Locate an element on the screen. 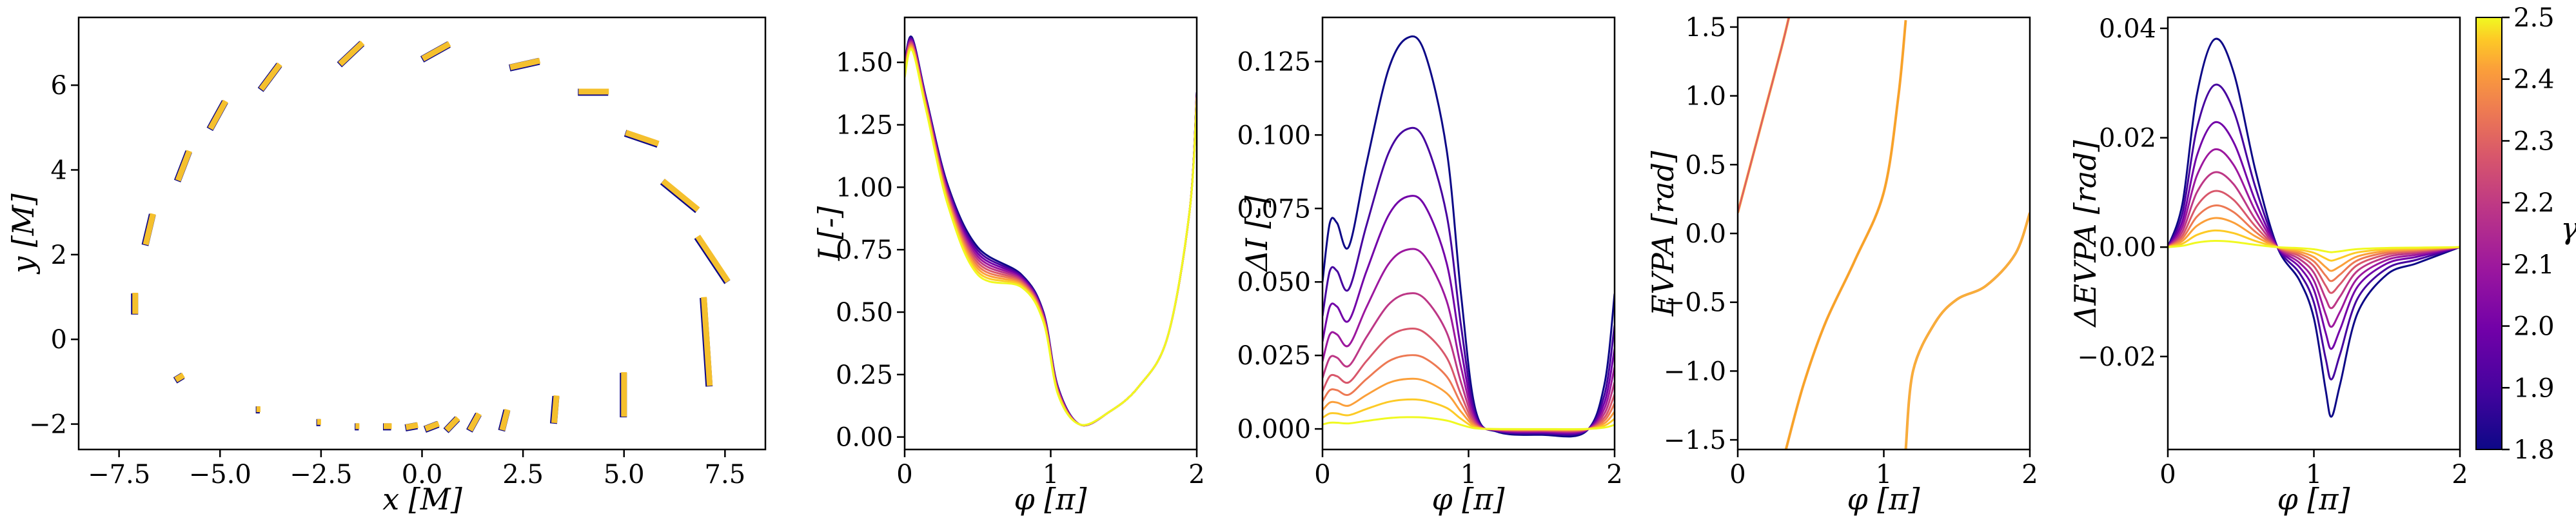 The image size is (2576, 523). panel-b-ylabel: I [-] is located at coordinates (830, 234).